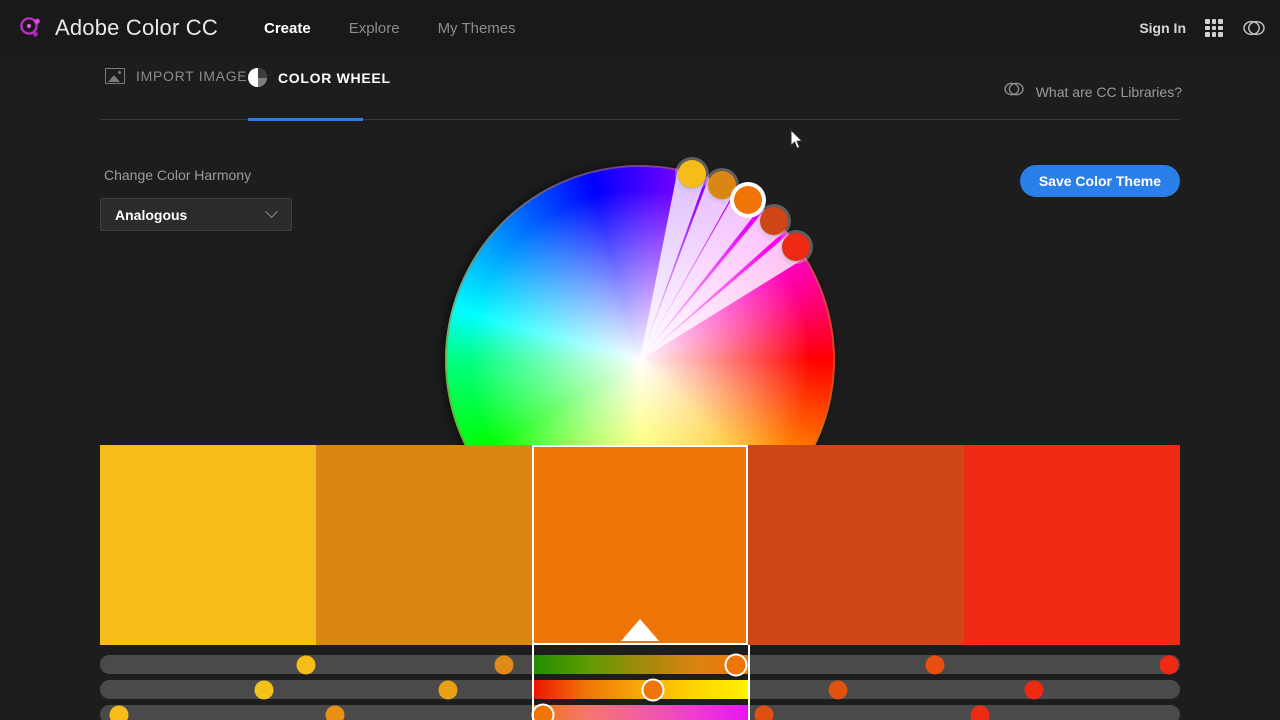 Image resolution: width=1280 pixels, height=720 pixels. What do you see at coordinates (115, 76) in the screenshot?
I see `image-icon` at bounding box center [115, 76].